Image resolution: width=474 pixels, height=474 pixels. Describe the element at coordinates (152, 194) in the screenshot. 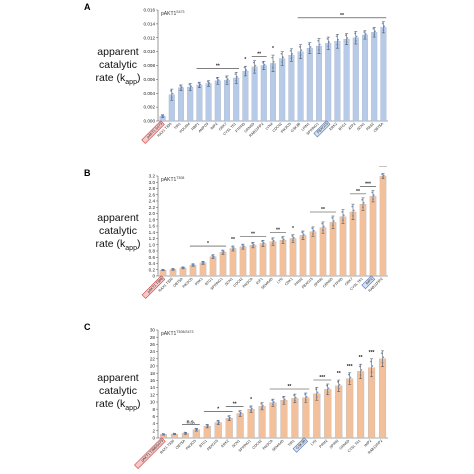

I see `y-tick-label: 2.6` at that location.